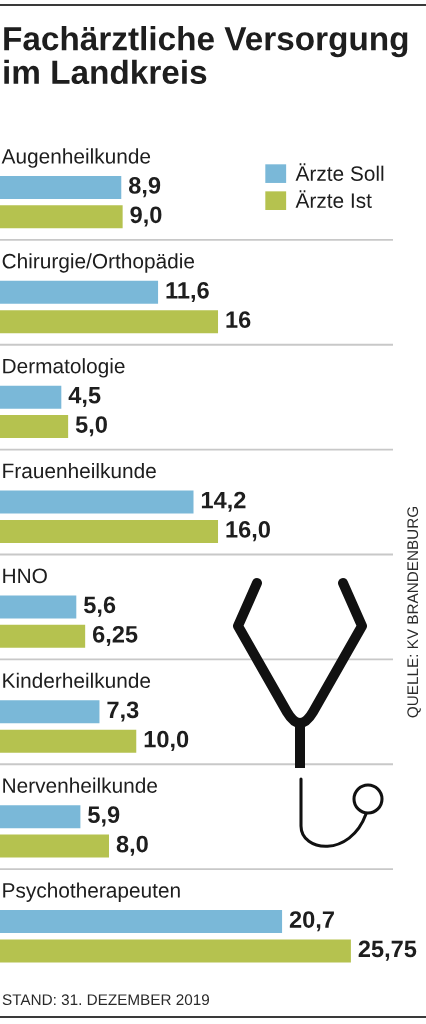  What do you see at coordinates (115, 636) in the screenshot?
I see `data-label: 6,25` at bounding box center [115, 636].